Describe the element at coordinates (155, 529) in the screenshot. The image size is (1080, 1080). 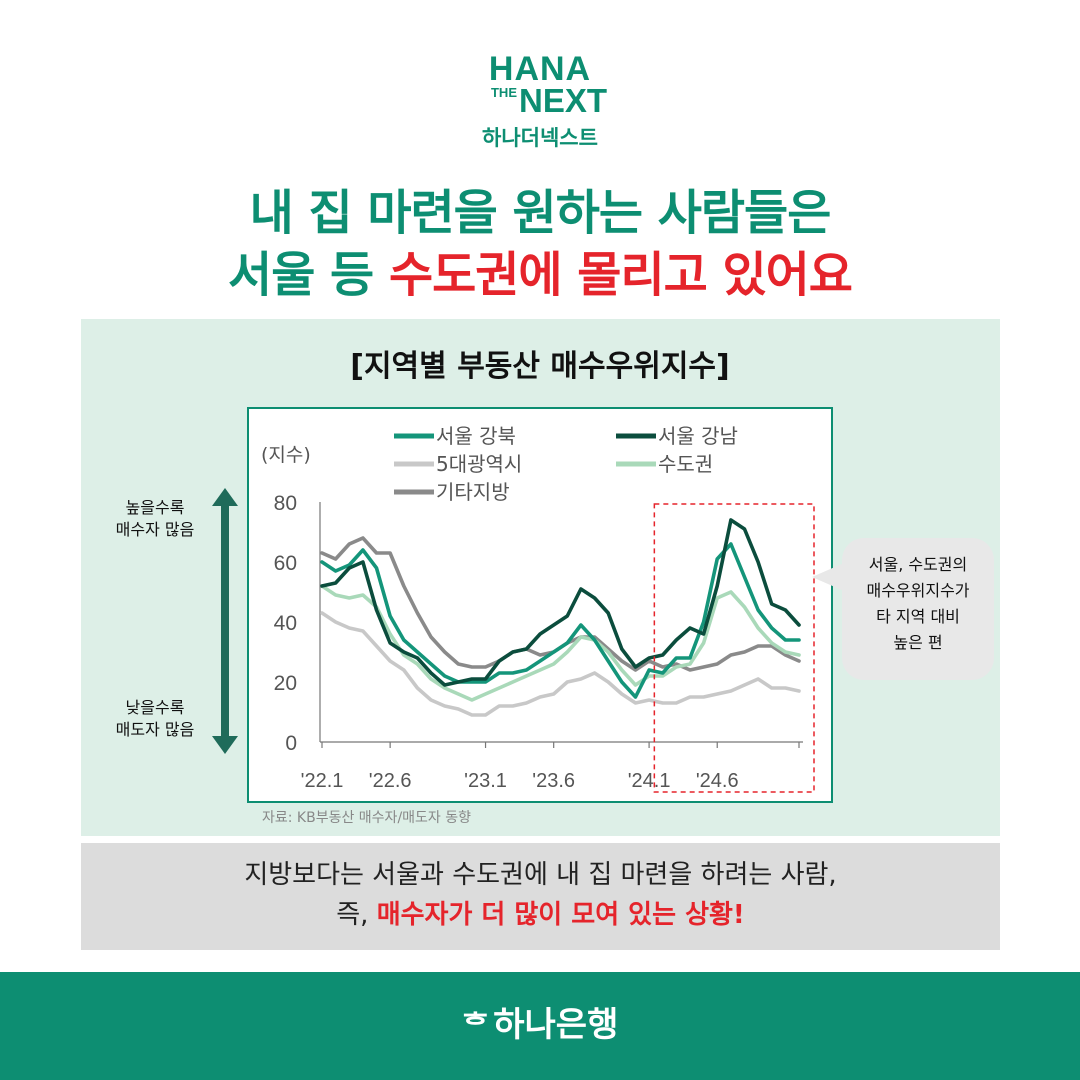
I see `side-label-high-line2: 매수자 많음` at that location.